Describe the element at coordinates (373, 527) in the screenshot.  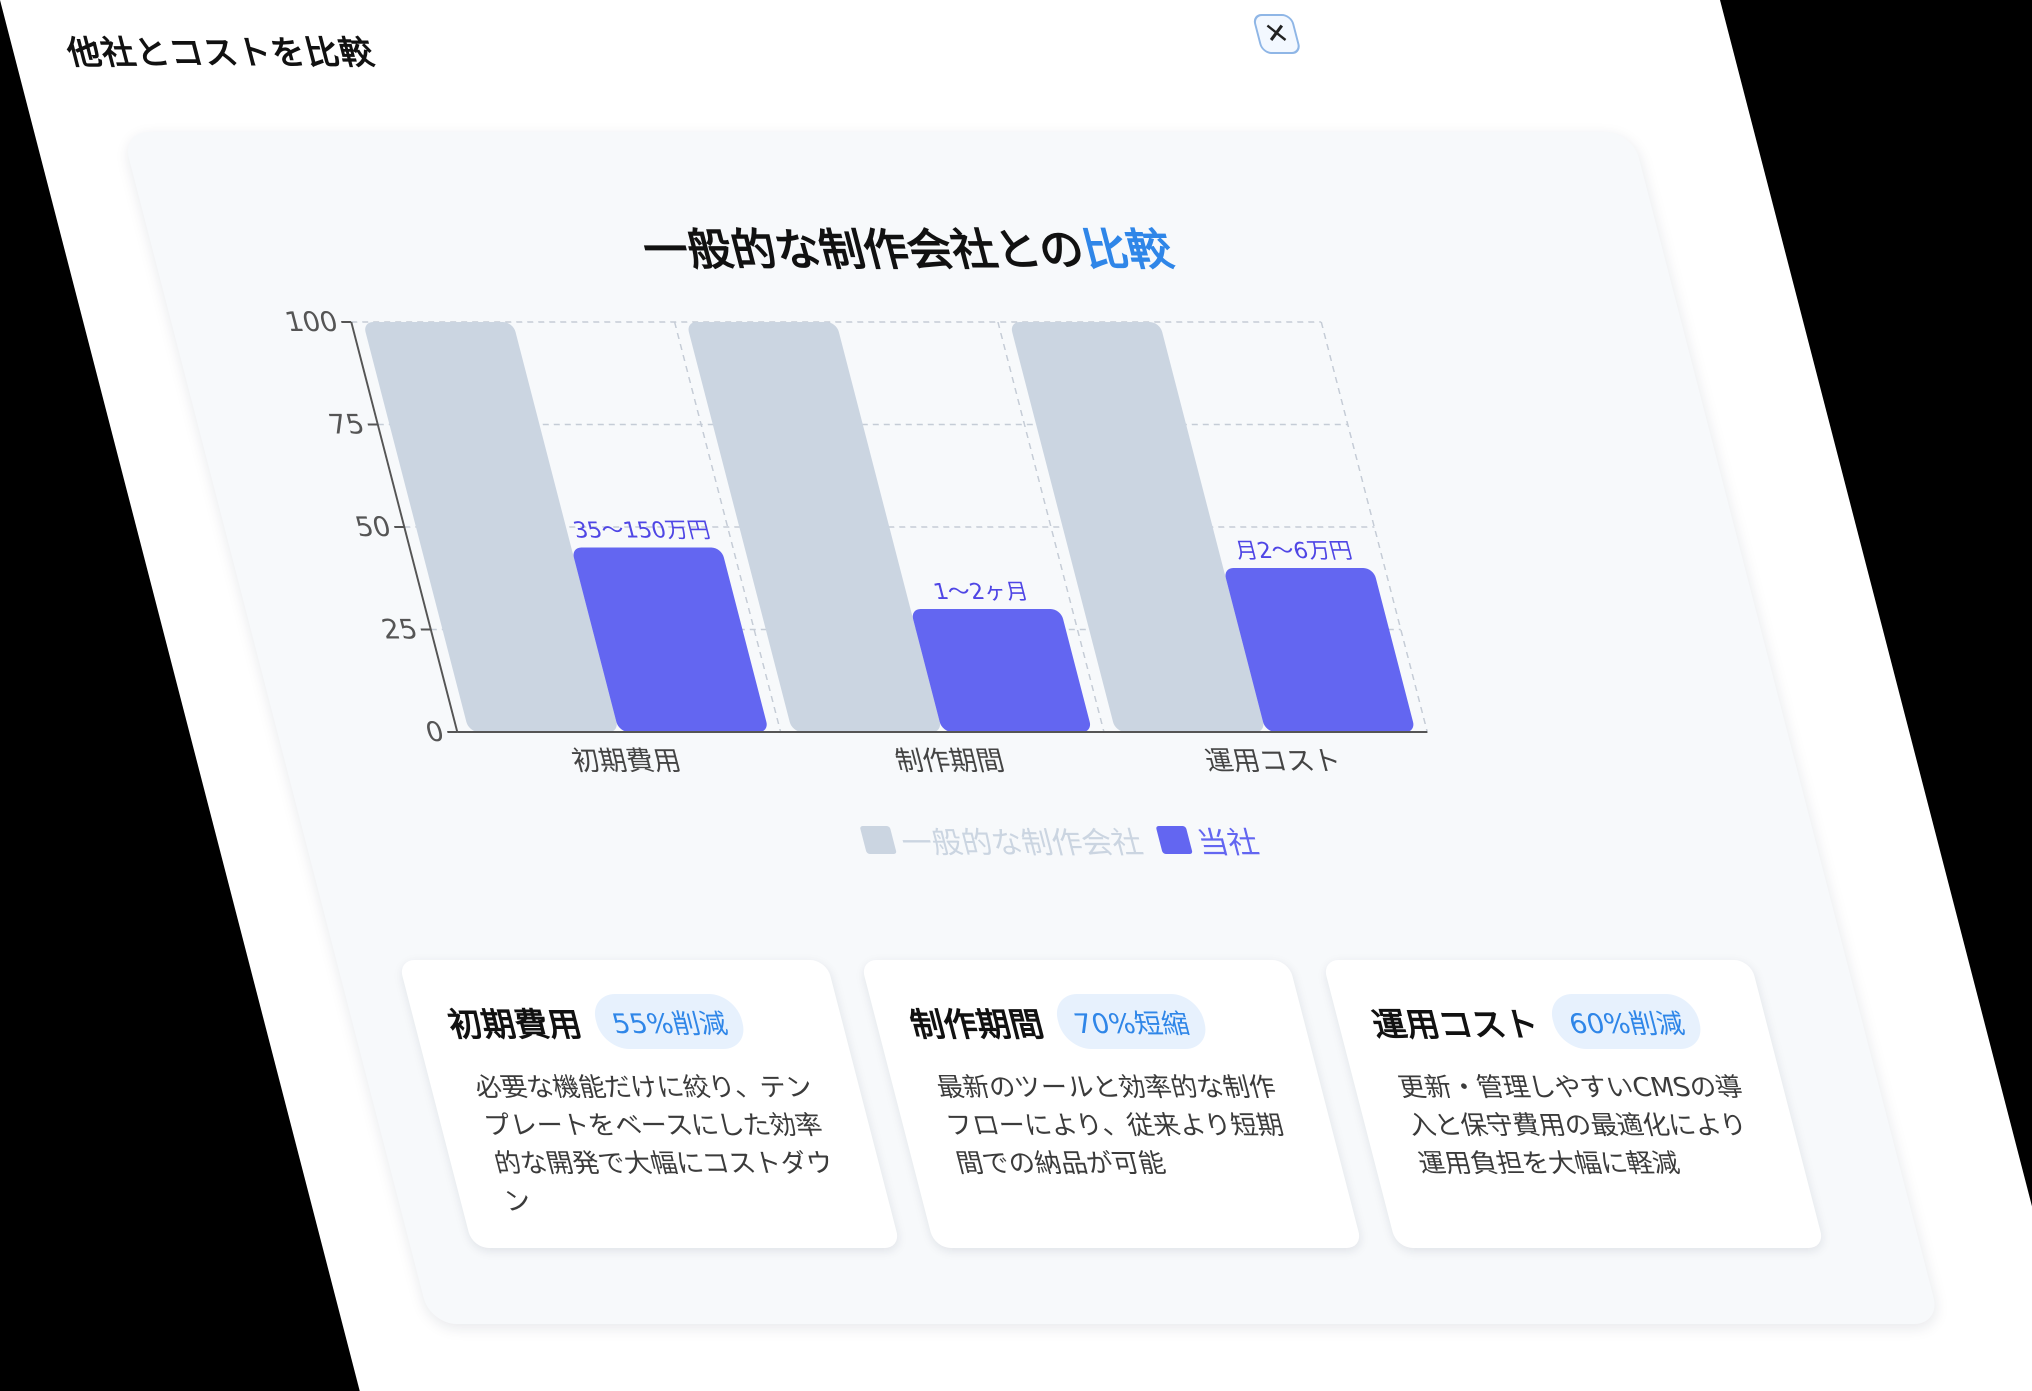
I see `y-tick-label: 50` at that location.